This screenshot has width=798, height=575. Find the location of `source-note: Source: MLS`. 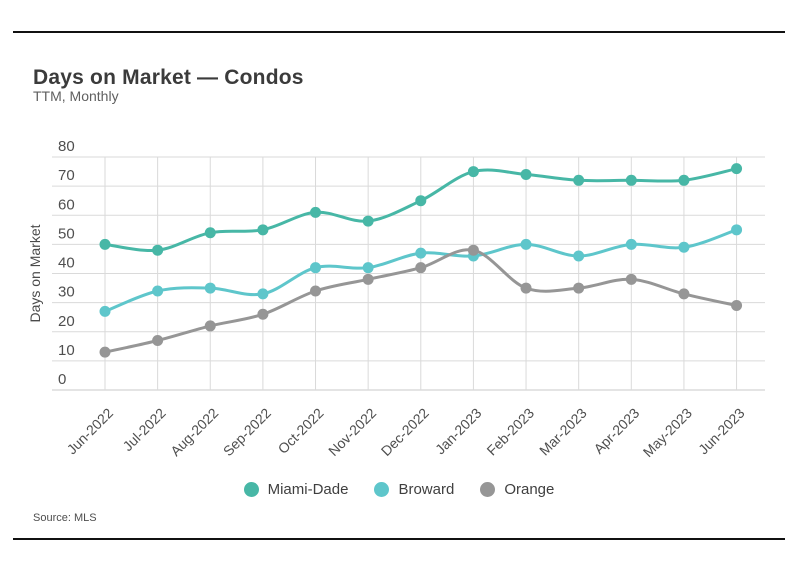

source-note: Source: MLS is located at coordinates (65, 518).